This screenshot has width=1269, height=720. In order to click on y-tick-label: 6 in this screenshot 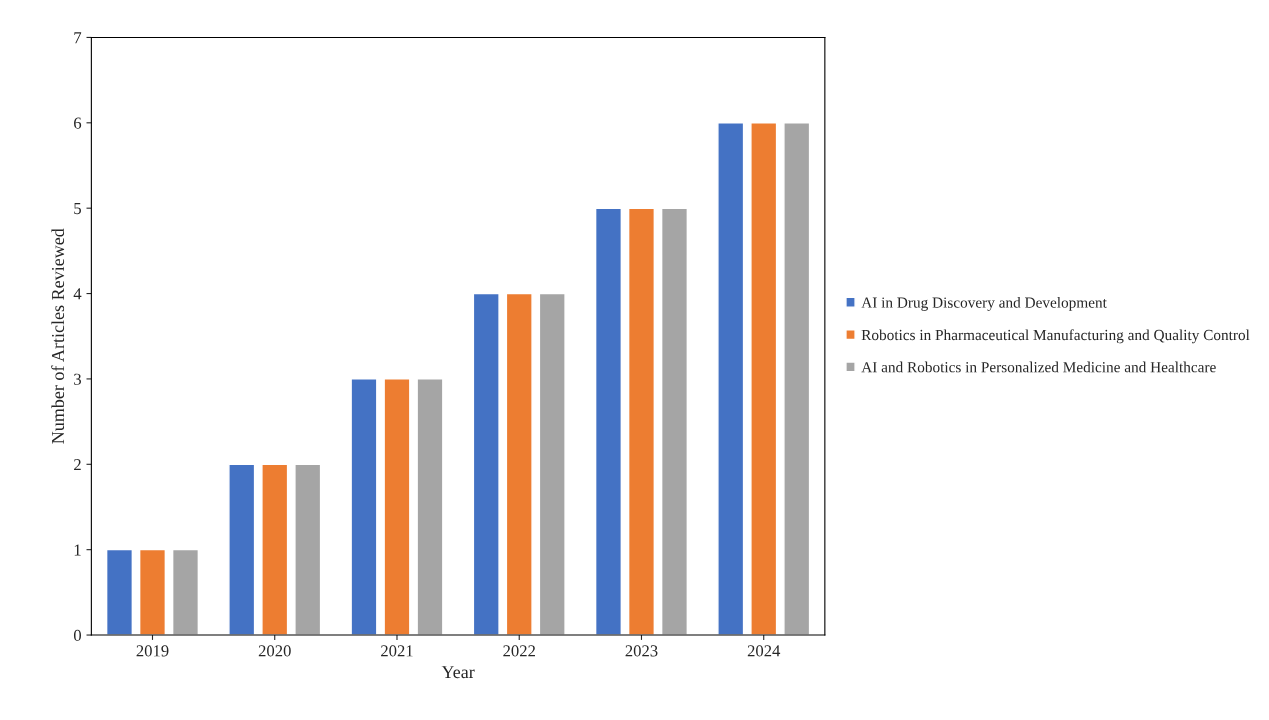, I will do `click(78, 123)`.